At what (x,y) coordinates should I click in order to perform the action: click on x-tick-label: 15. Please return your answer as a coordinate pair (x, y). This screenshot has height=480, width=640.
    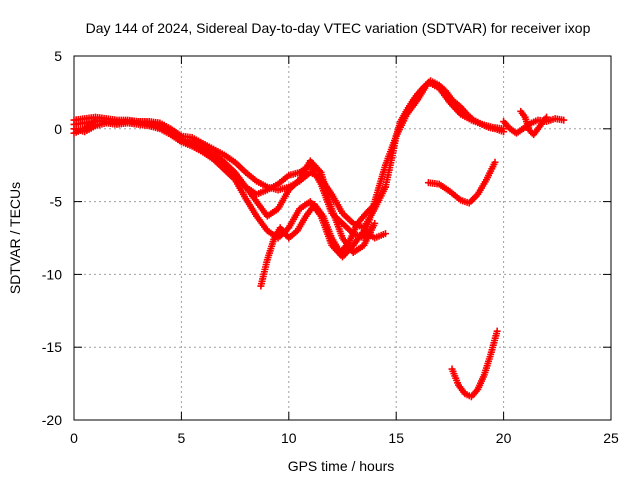
    Looking at the image, I should click on (396, 438).